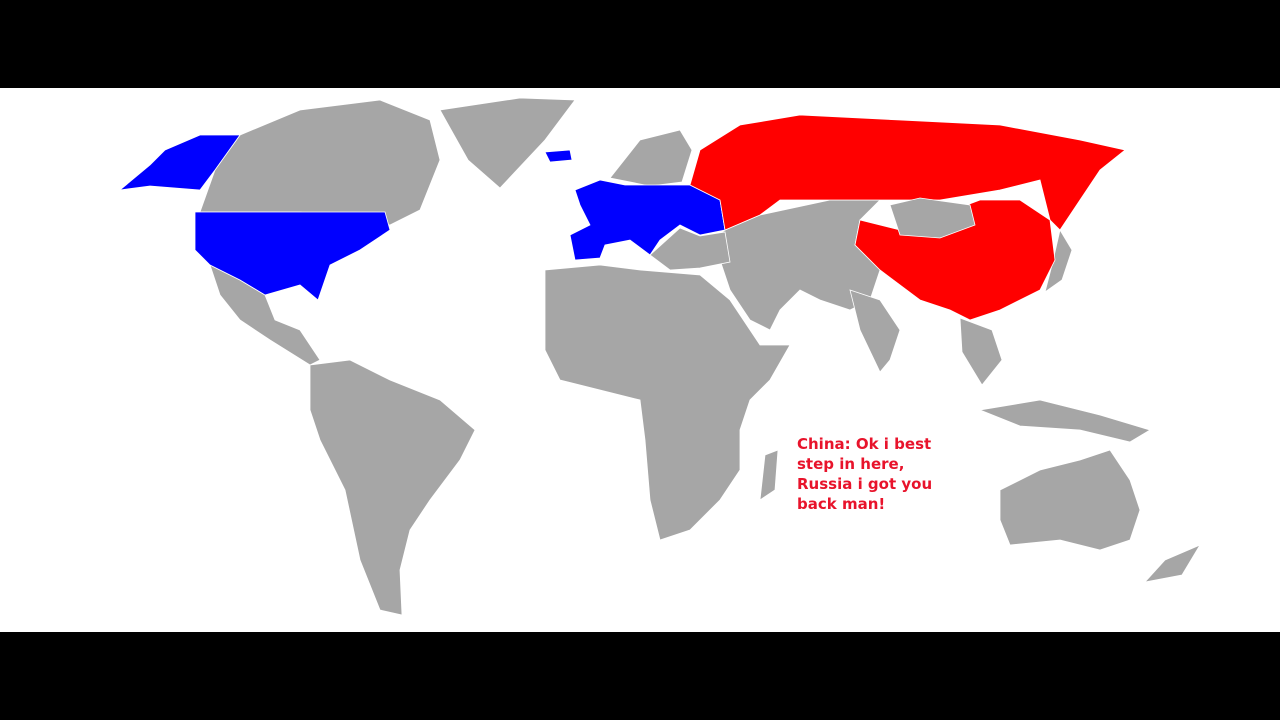 The image size is (1280, 720). What do you see at coordinates (932, 218) in the screenshot?
I see `mongolia` at bounding box center [932, 218].